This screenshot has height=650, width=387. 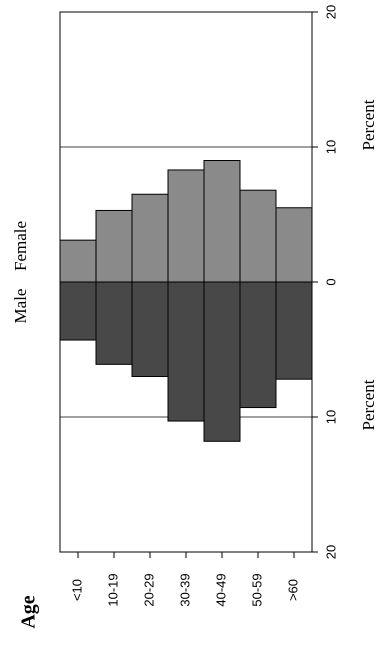 I want to click on y-tick-label: 0, so click(x=330, y=281).